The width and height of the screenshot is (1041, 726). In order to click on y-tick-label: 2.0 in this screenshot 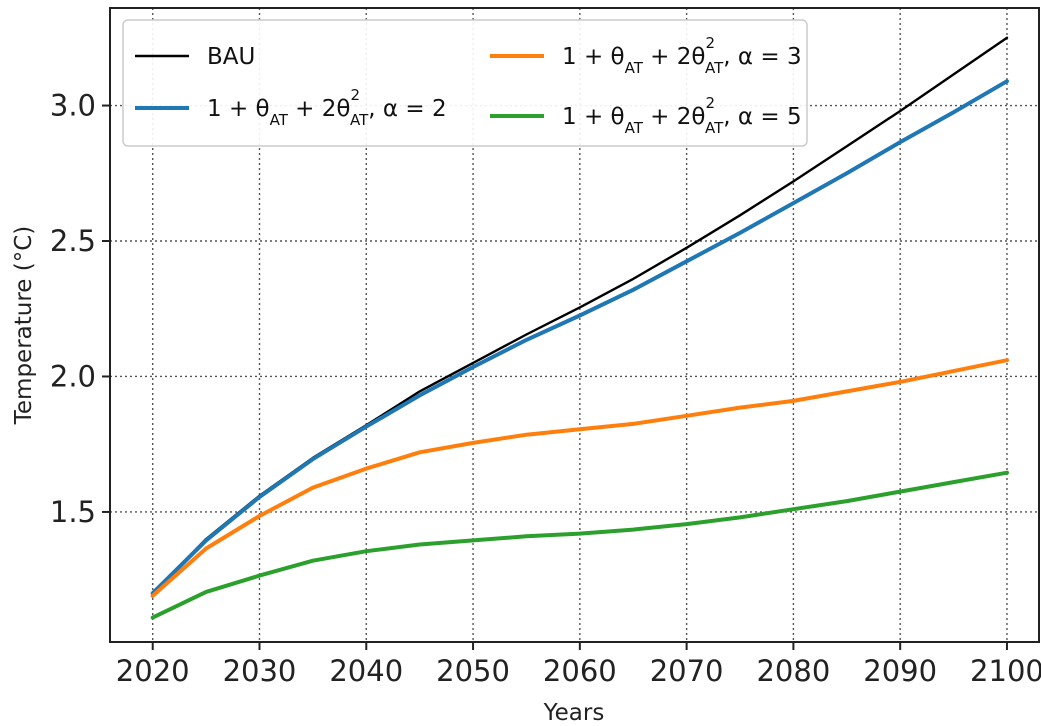, I will do `click(73, 376)`.